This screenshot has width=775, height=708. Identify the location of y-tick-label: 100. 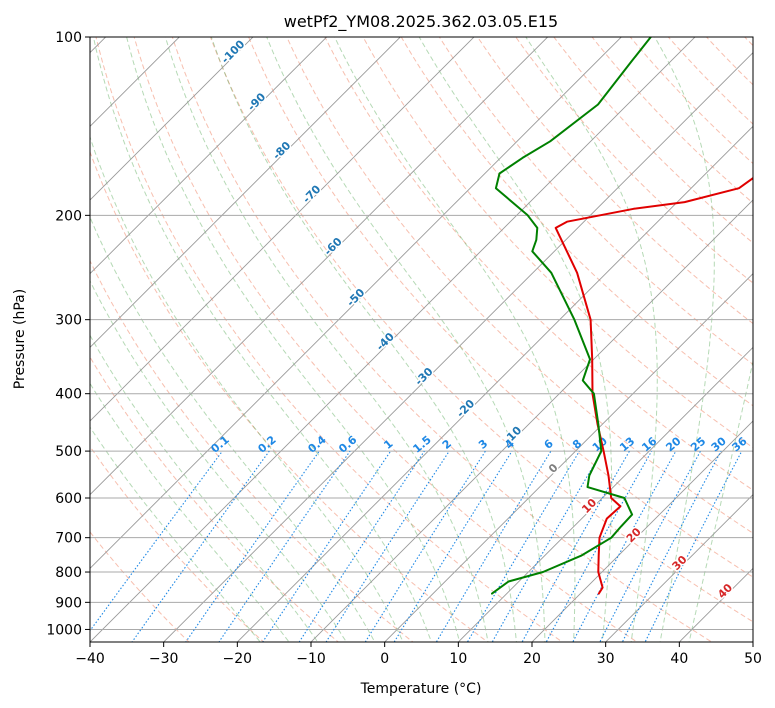
(68, 38).